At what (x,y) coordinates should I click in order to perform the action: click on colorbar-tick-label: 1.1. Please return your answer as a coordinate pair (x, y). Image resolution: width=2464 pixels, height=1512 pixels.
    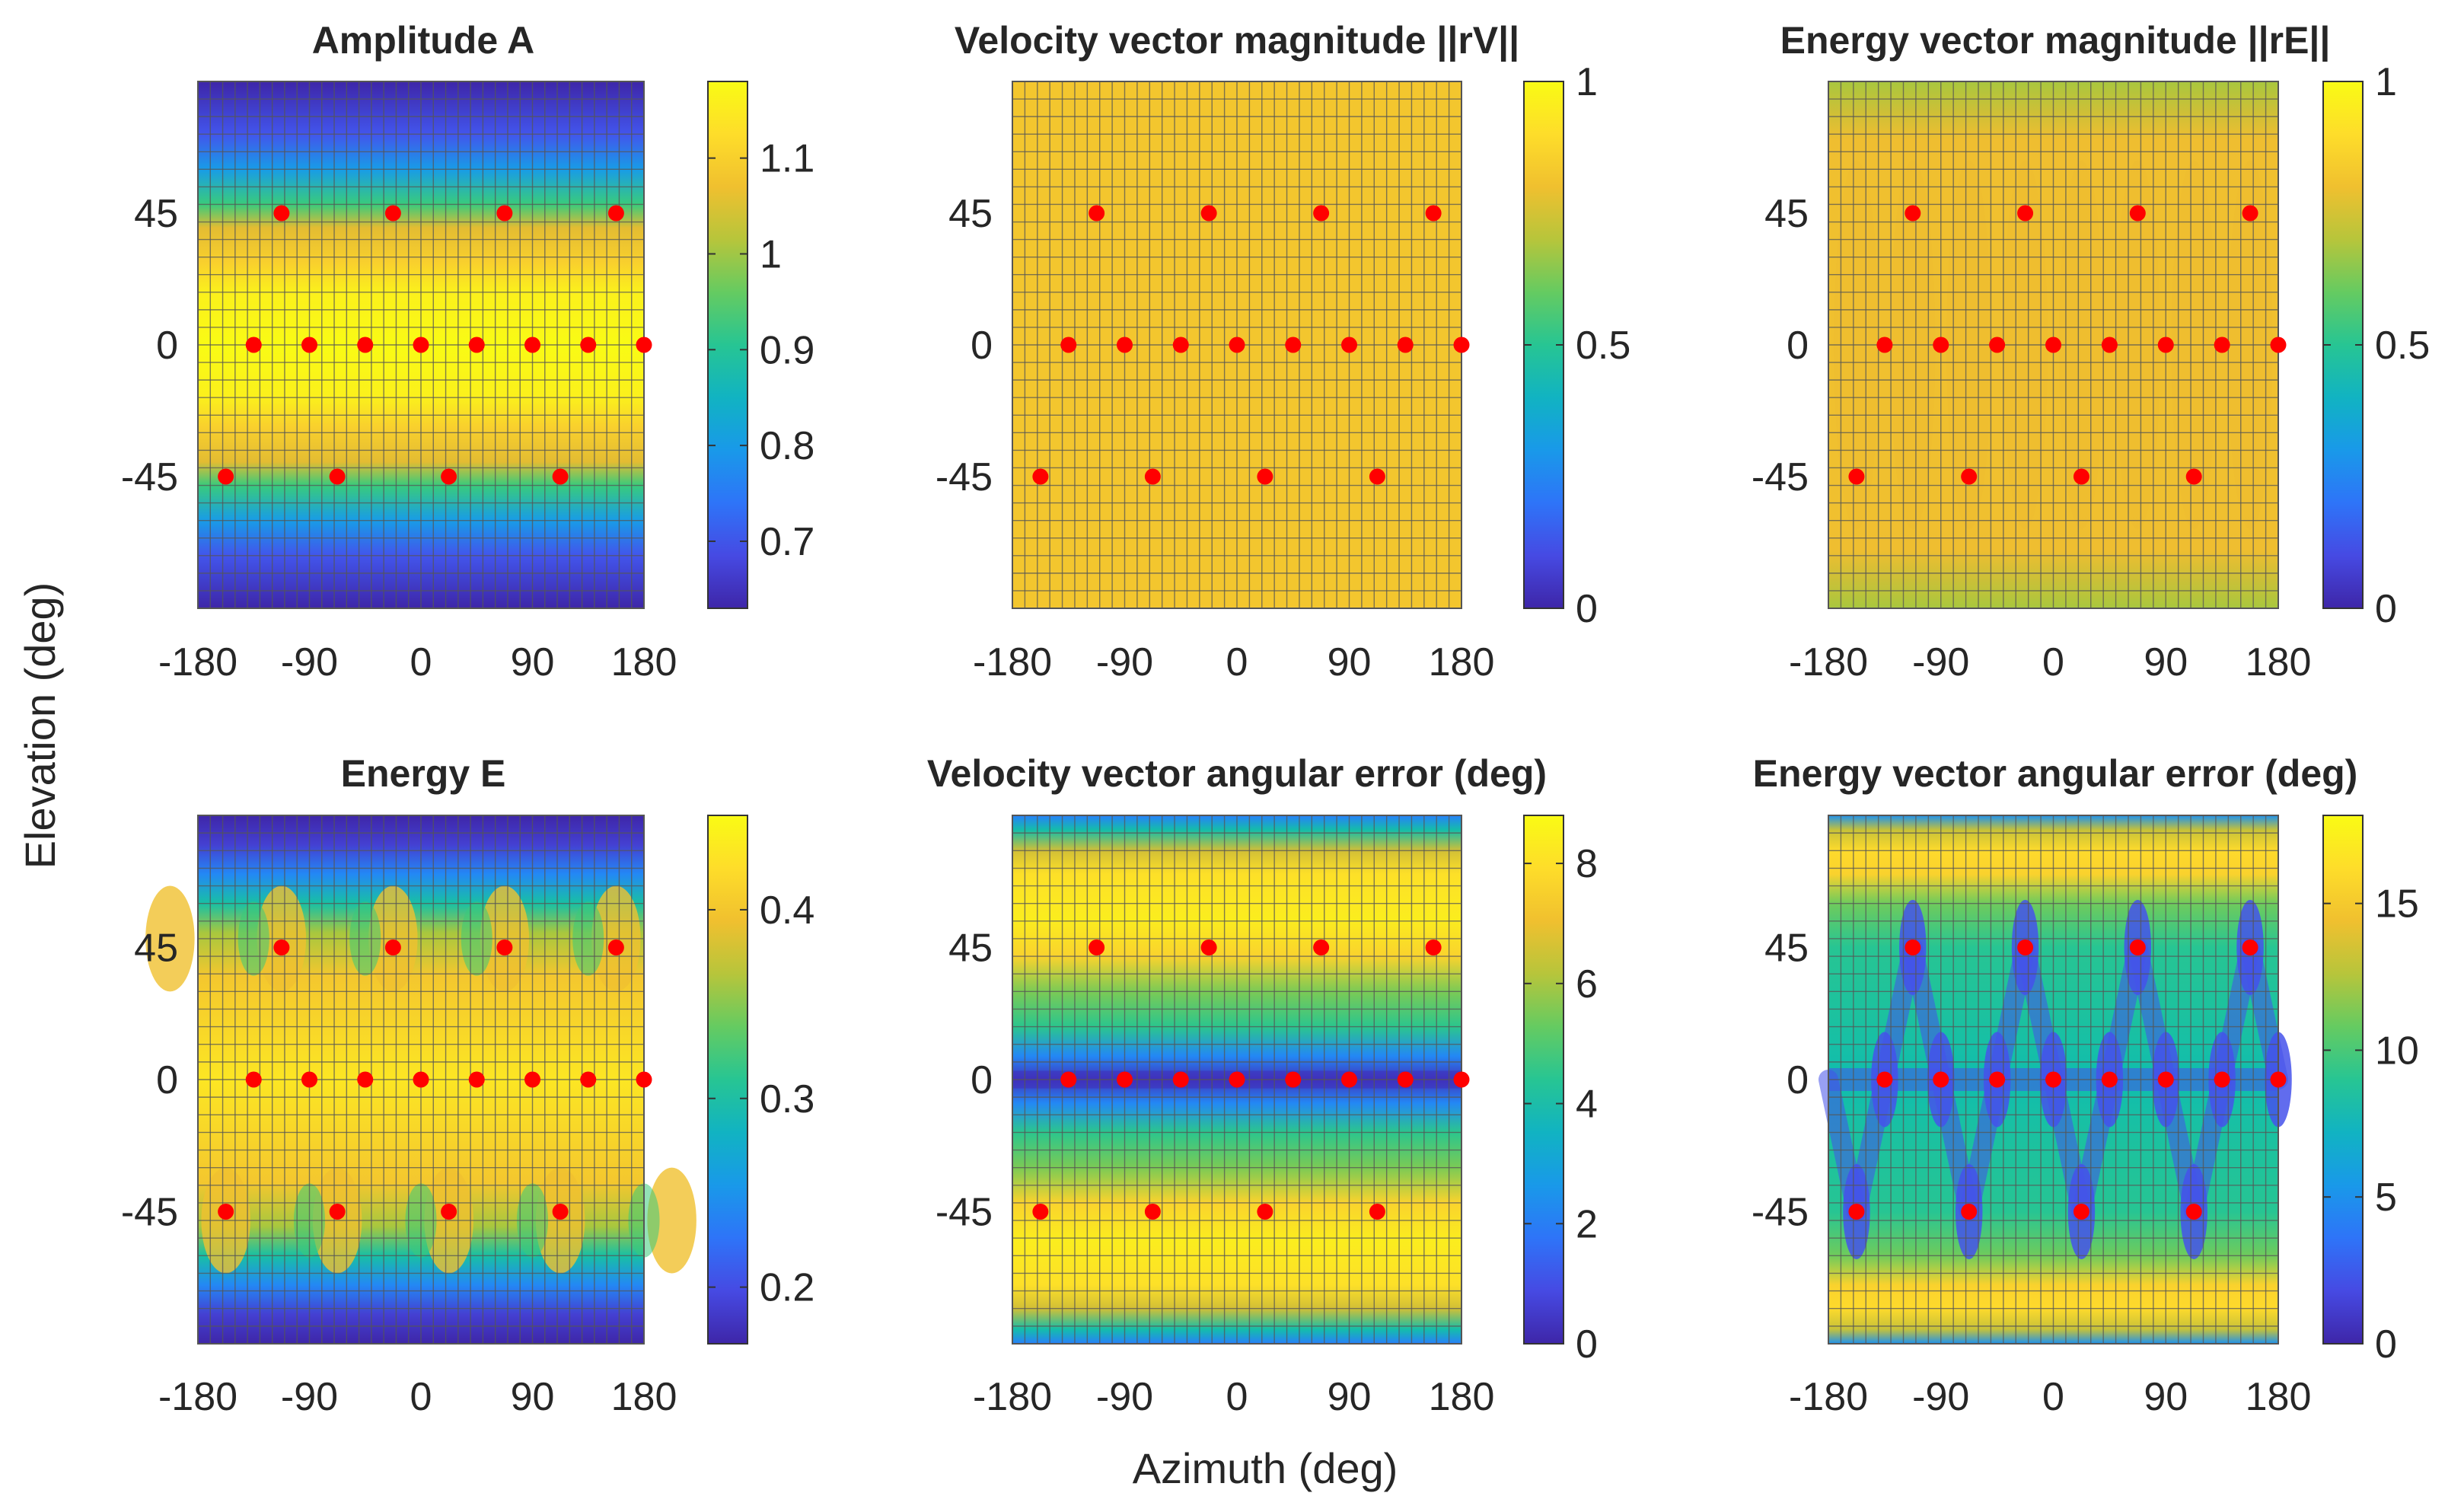
    Looking at the image, I should click on (787, 159).